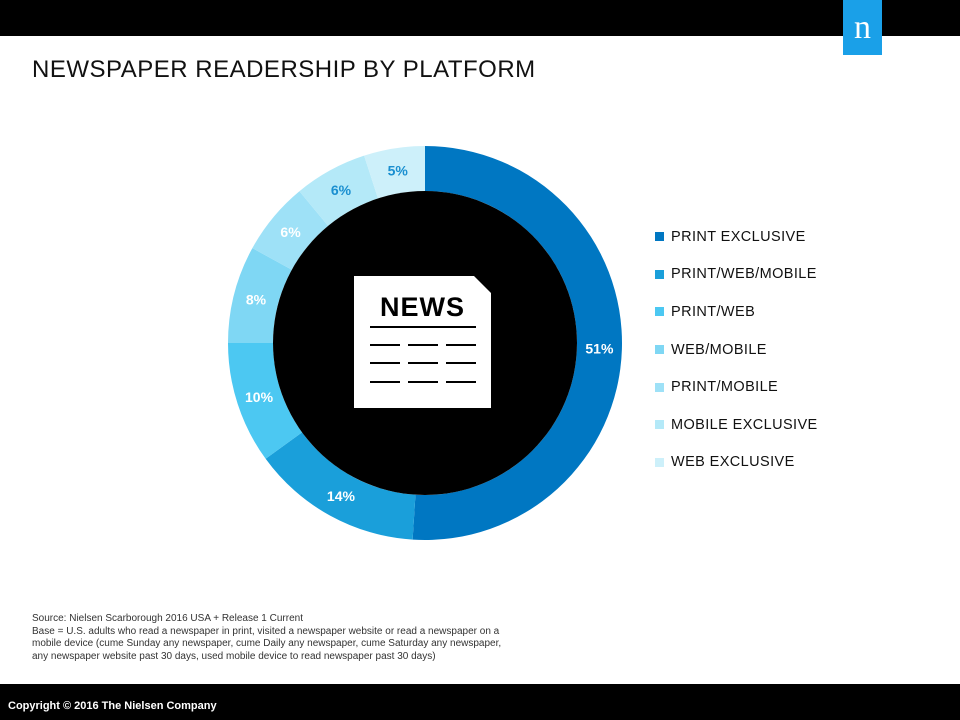 This screenshot has height=720, width=960. I want to click on headline-rule, so click(423, 327).